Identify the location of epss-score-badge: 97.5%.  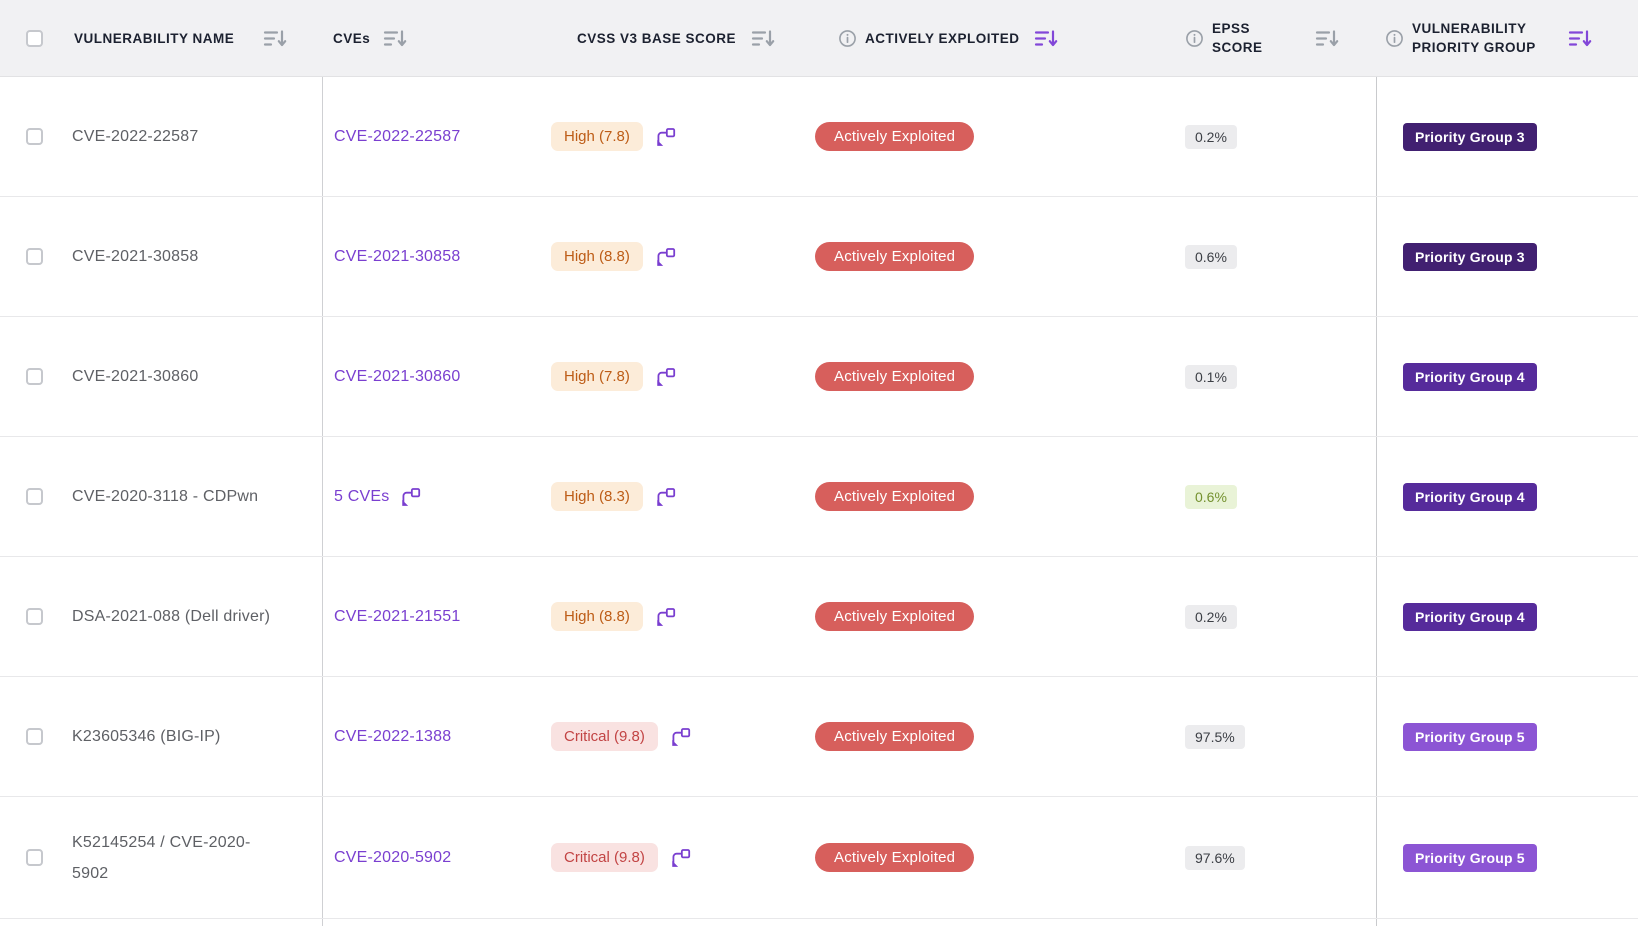
(1215, 736).